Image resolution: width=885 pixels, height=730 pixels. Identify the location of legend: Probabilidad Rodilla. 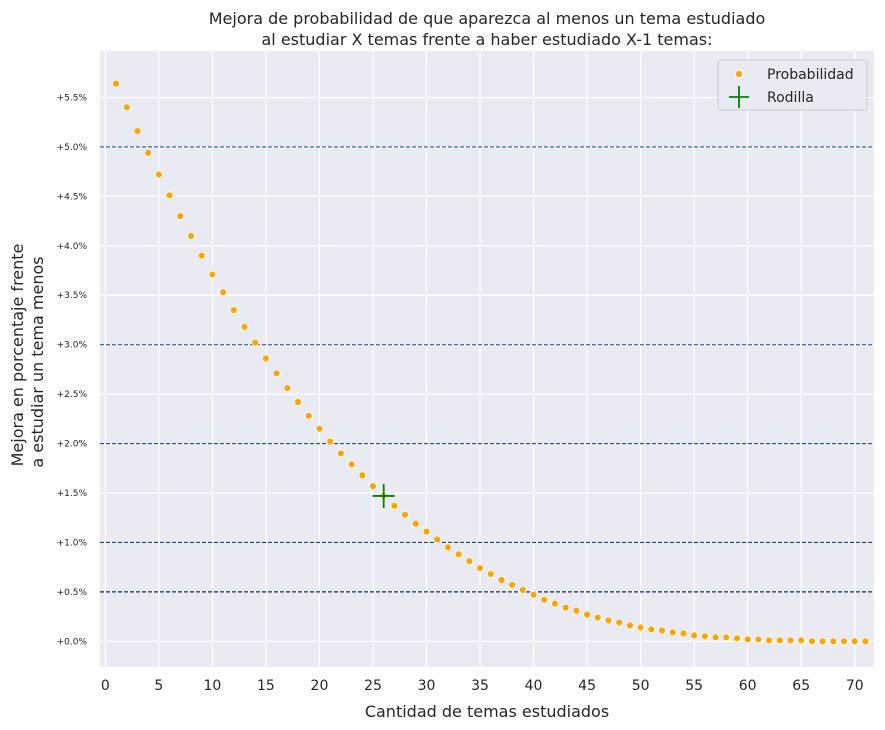
(792, 85).